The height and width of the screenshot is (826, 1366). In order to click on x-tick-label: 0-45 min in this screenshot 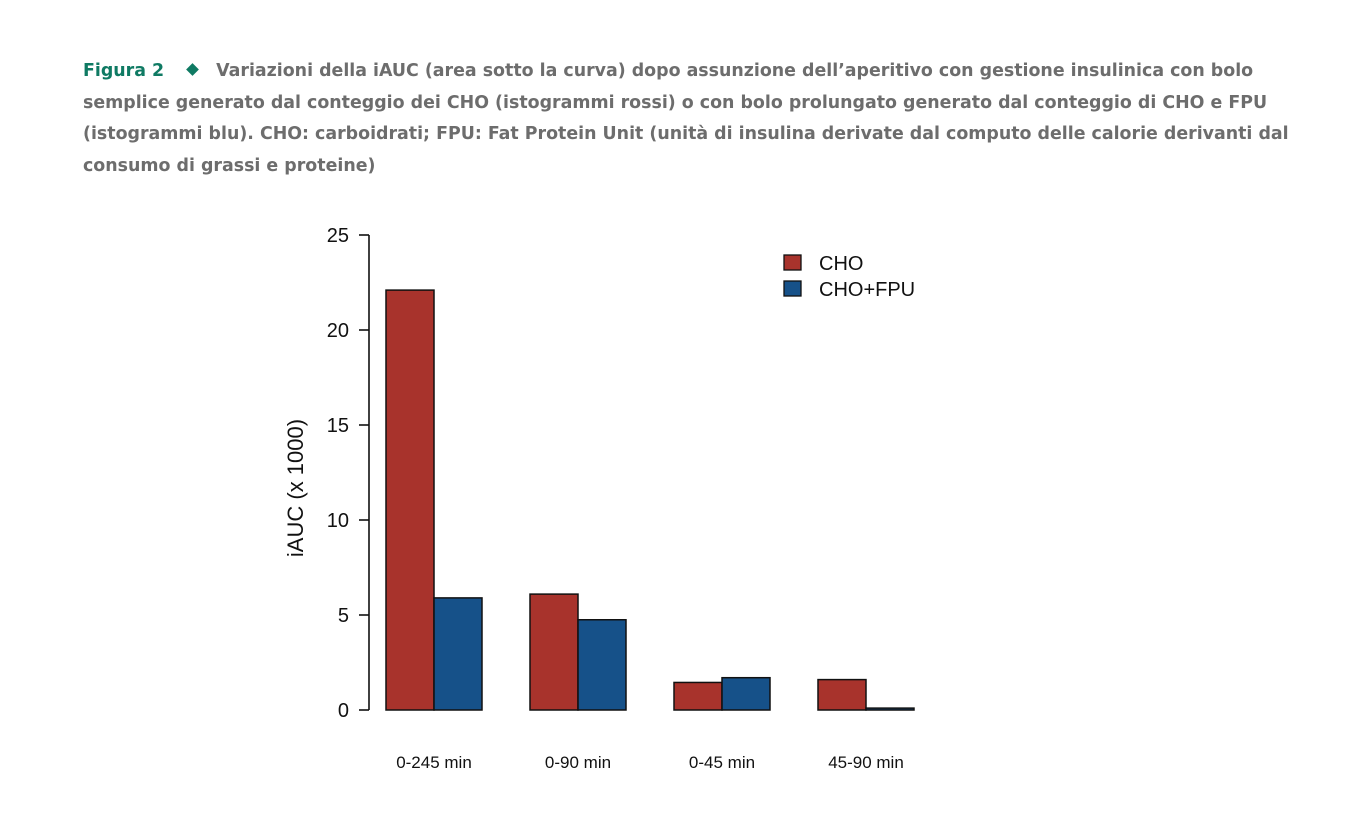, I will do `click(722, 762)`.